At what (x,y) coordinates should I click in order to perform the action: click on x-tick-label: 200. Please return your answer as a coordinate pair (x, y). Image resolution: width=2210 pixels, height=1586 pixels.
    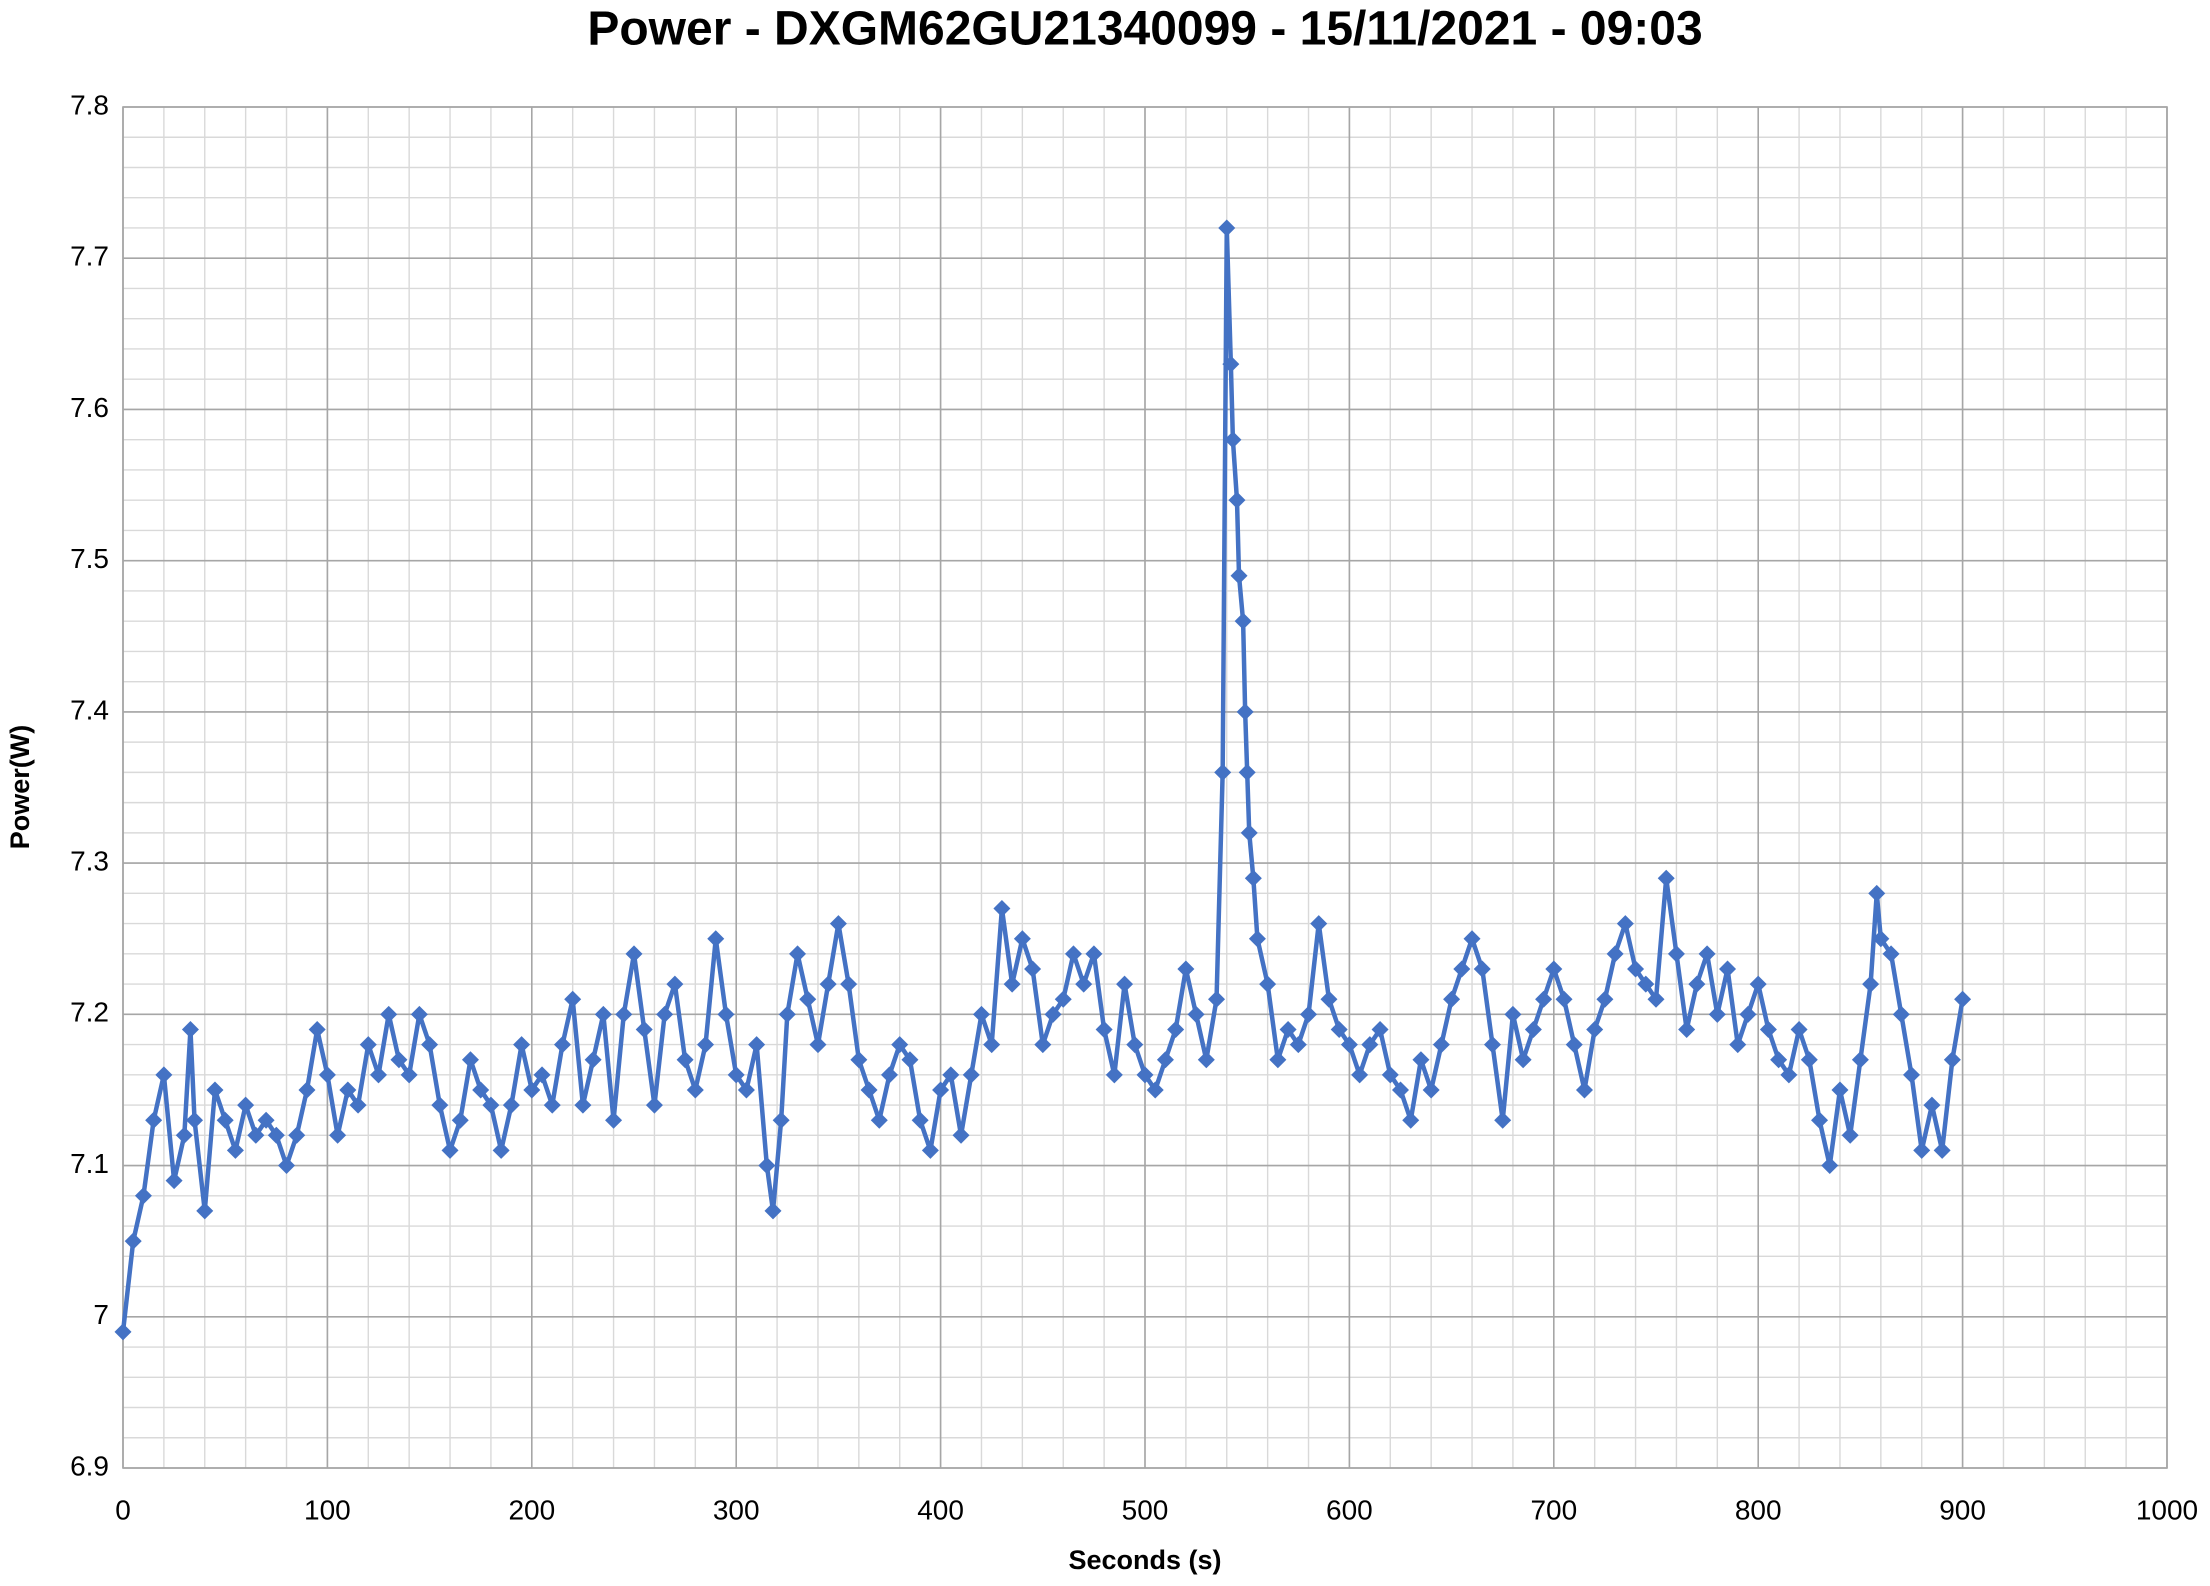
    Looking at the image, I should click on (531, 1509).